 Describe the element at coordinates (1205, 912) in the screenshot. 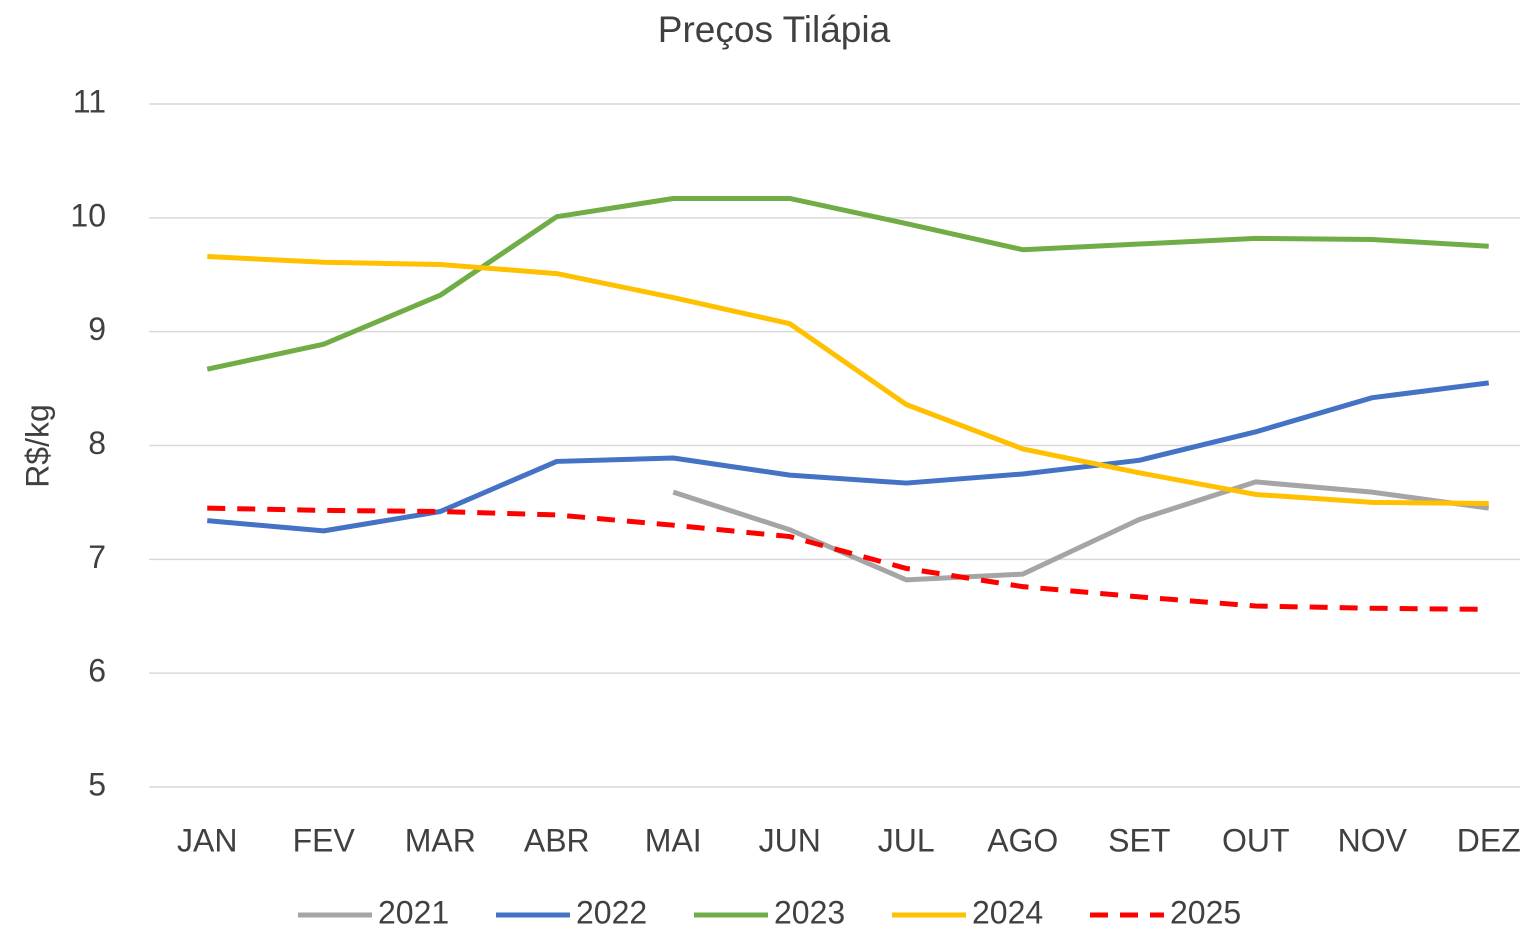

I see `legend-label: 2025` at that location.